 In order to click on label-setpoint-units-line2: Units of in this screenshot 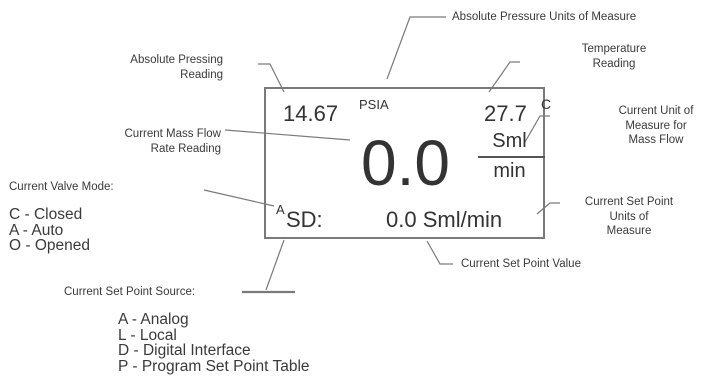, I will do `click(629, 216)`.